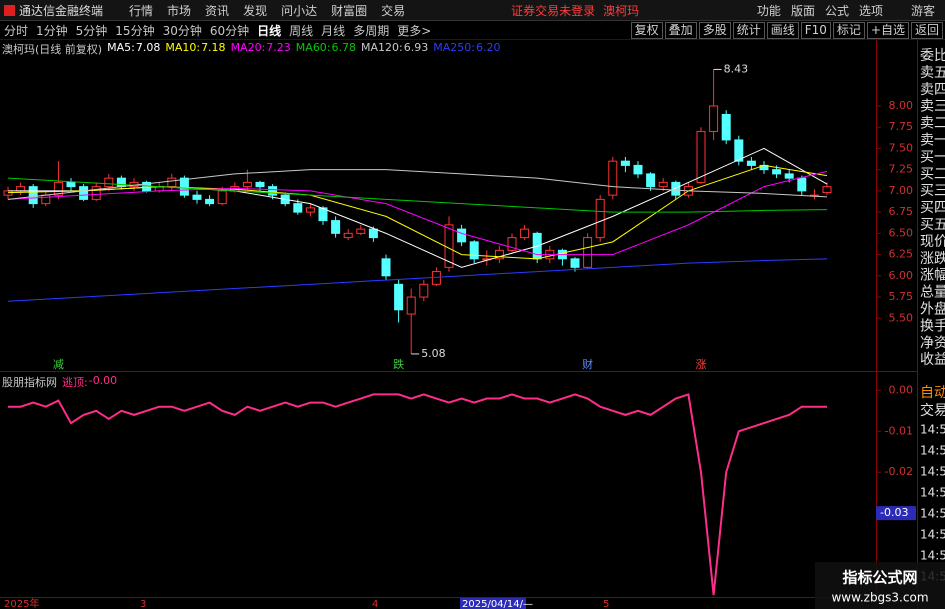  Describe the element at coordinates (349, 10) in the screenshot. I see `menu-item: 财富圈` at that location.